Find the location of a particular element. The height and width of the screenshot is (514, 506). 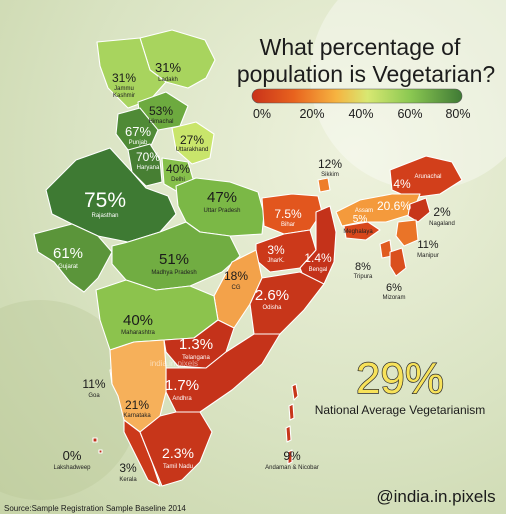

label-mizoram-name: Mizoram is located at coordinates (393, 298).